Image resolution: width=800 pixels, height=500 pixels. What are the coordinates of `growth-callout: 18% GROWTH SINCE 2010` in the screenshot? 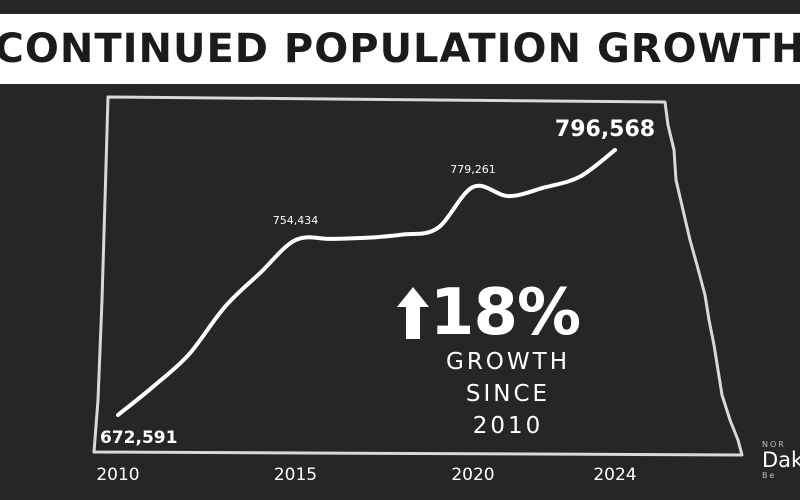 It's located at (488, 361).